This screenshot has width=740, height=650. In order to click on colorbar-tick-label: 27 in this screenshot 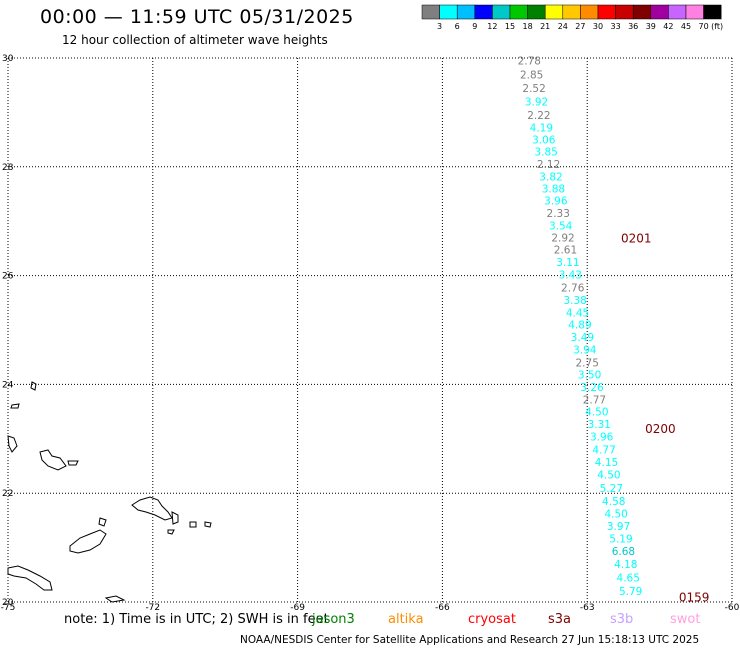, I will do `click(580, 26)`.